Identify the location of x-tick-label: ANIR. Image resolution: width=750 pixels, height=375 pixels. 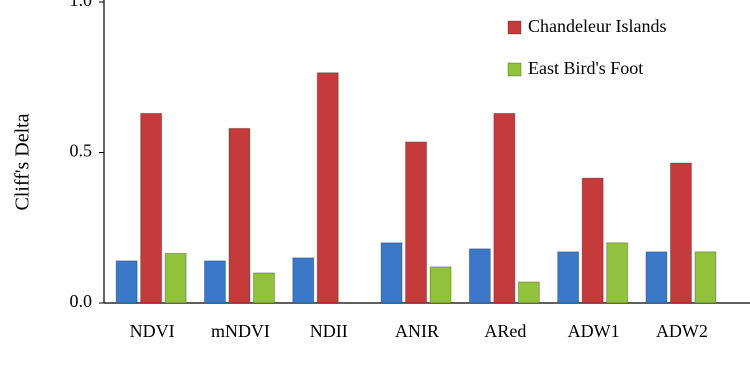
(417, 331).